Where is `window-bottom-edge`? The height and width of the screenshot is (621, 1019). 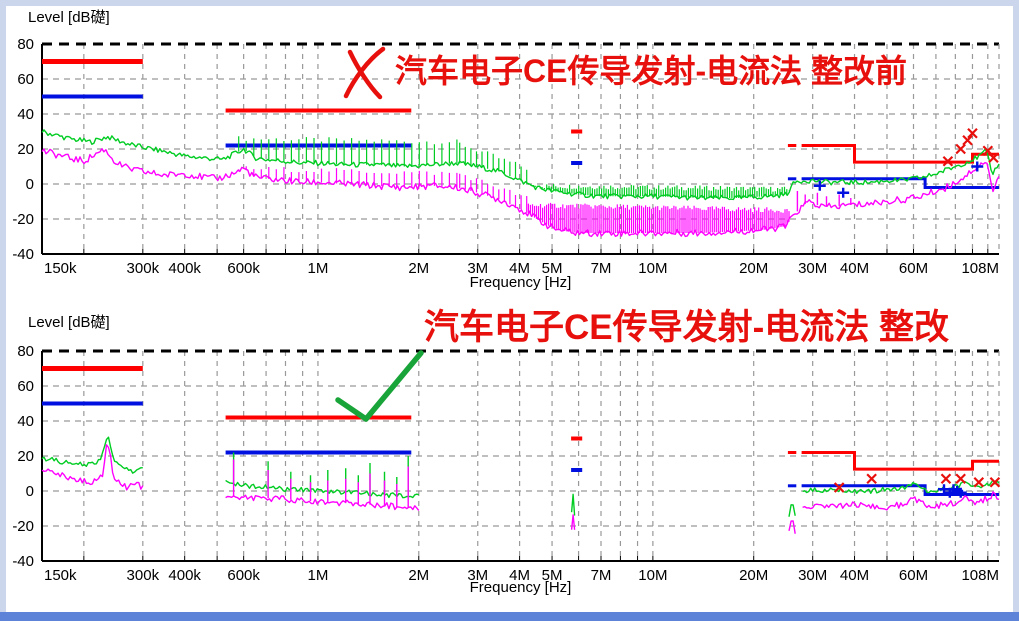
window-bottom-edge is located at coordinates (509, 616).